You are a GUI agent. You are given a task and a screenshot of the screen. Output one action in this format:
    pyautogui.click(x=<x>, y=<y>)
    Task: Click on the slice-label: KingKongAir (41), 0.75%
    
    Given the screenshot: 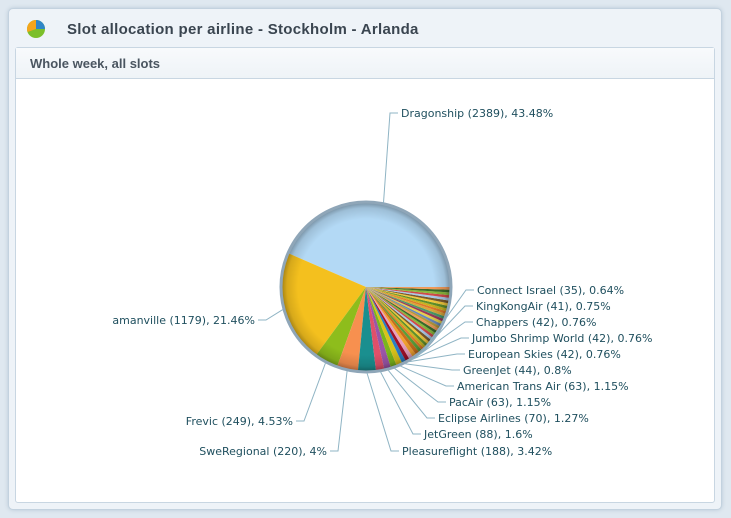 What is the action you would take?
    pyautogui.click(x=543, y=306)
    